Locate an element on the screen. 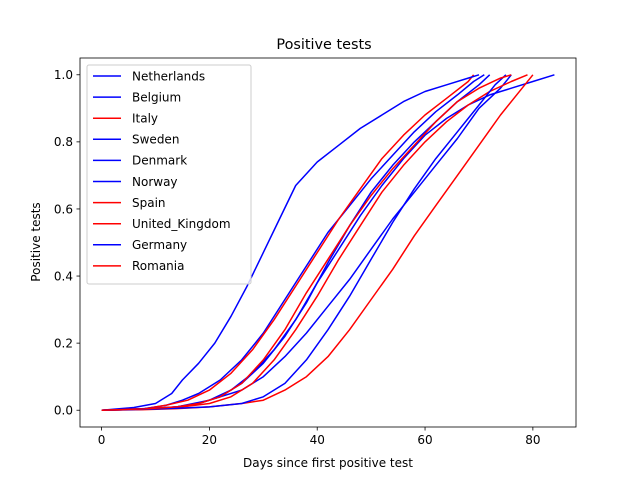  legend-label: Romania is located at coordinates (158, 266).